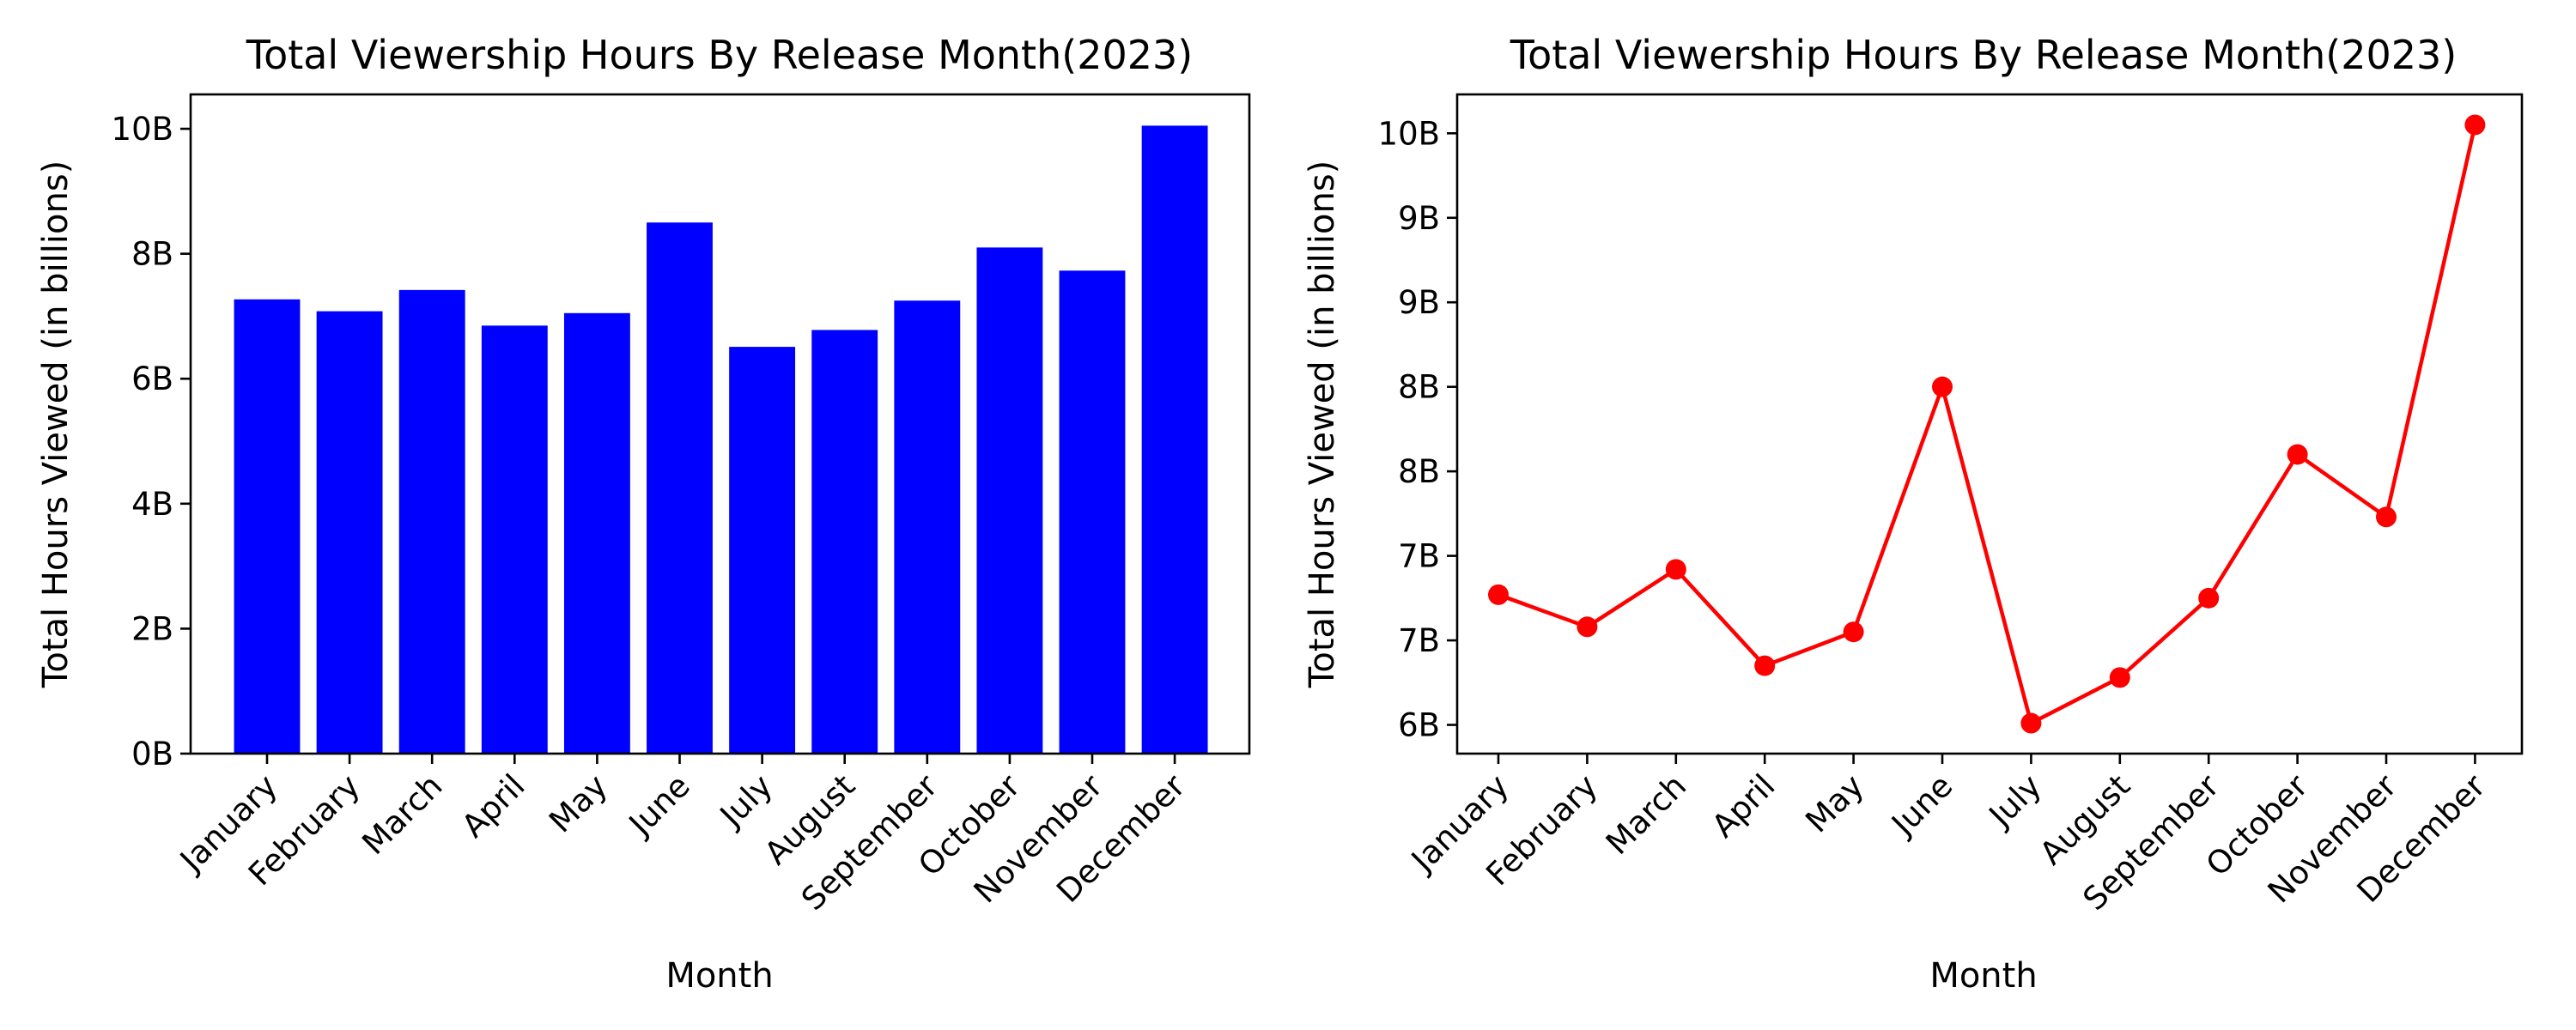 This screenshot has width=2576, height=1030. Describe the element at coordinates (143, 129) in the screenshot. I see `bar-chart-y-tick-label: 10B` at that location.